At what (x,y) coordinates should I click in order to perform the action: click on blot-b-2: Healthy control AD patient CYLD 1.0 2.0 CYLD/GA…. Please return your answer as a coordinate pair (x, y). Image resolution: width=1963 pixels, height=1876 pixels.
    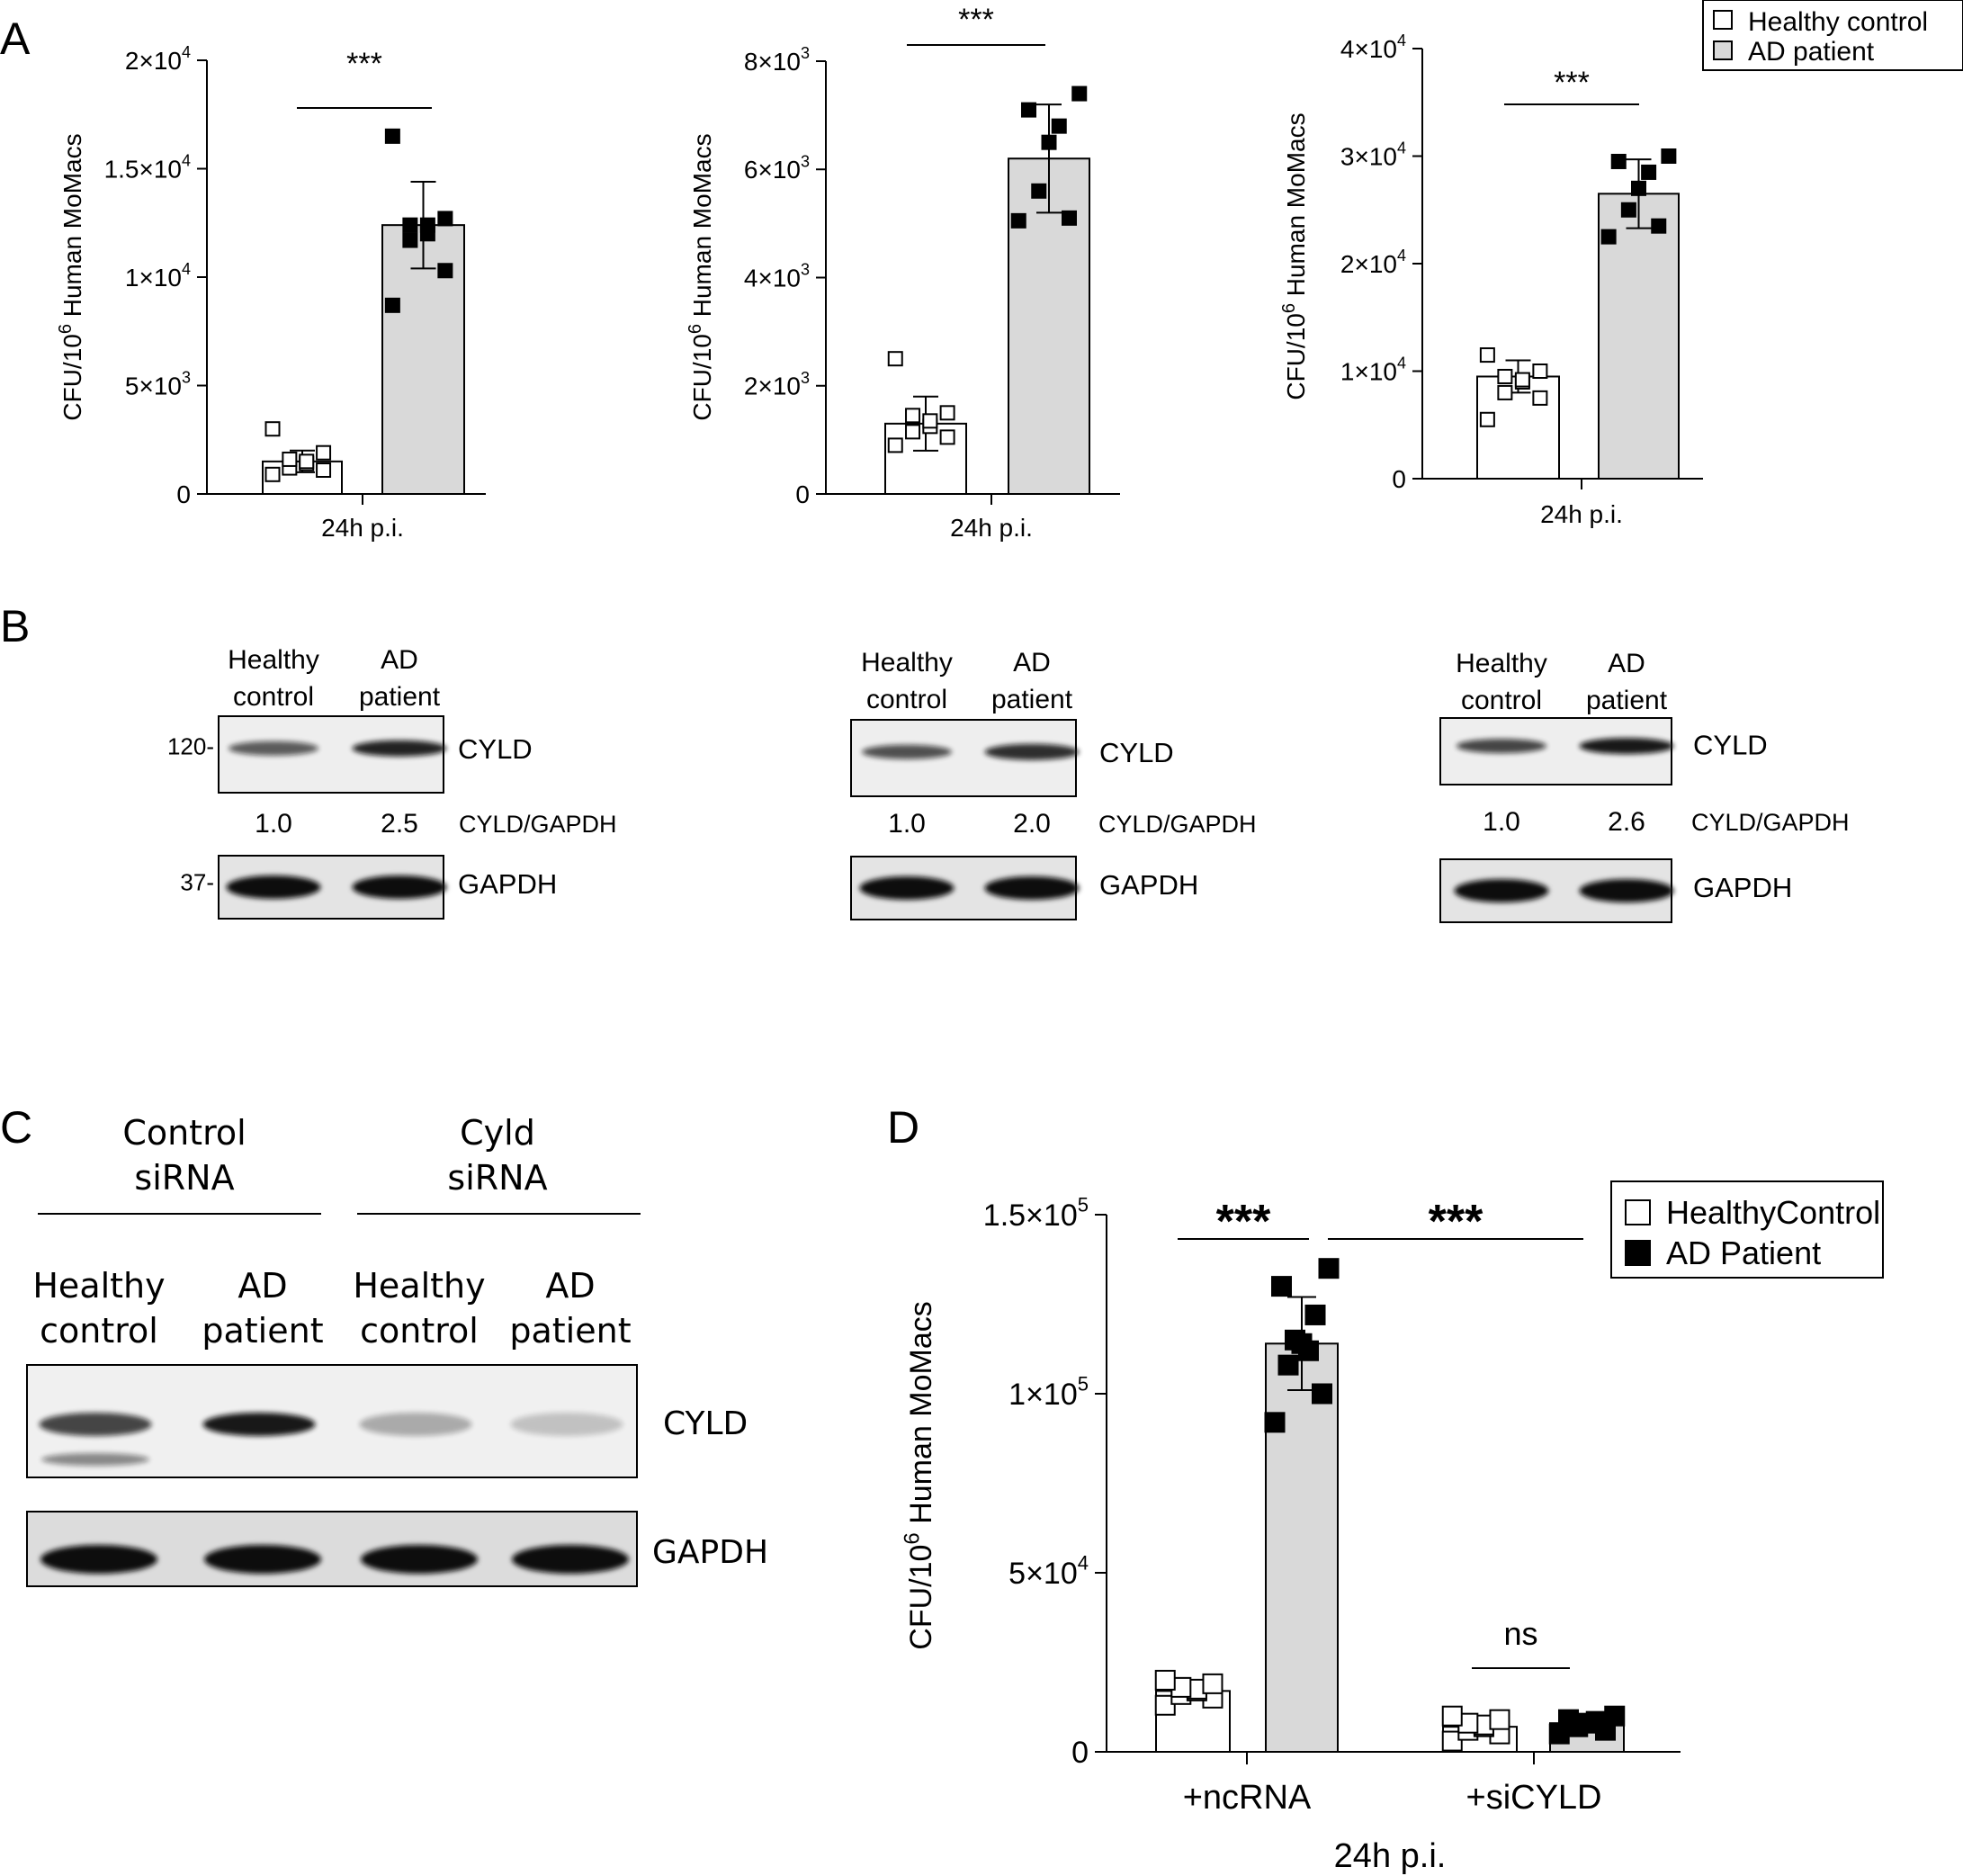
    Looking at the image, I should click on (1053, 784).